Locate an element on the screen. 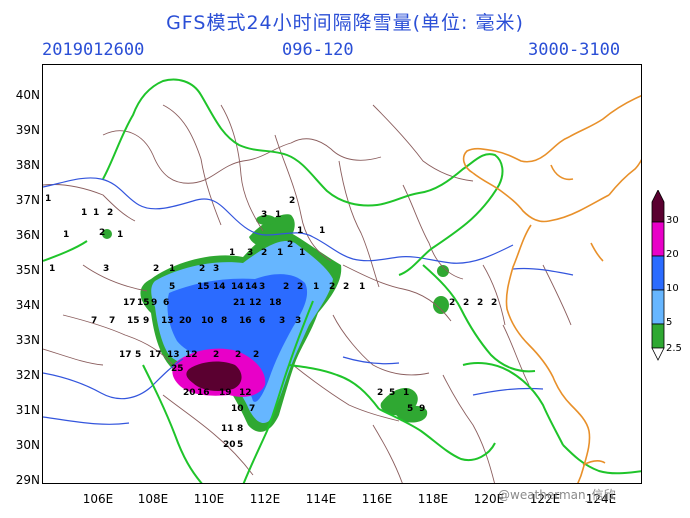  lat-label-36n: 36N is located at coordinates (27, 235).